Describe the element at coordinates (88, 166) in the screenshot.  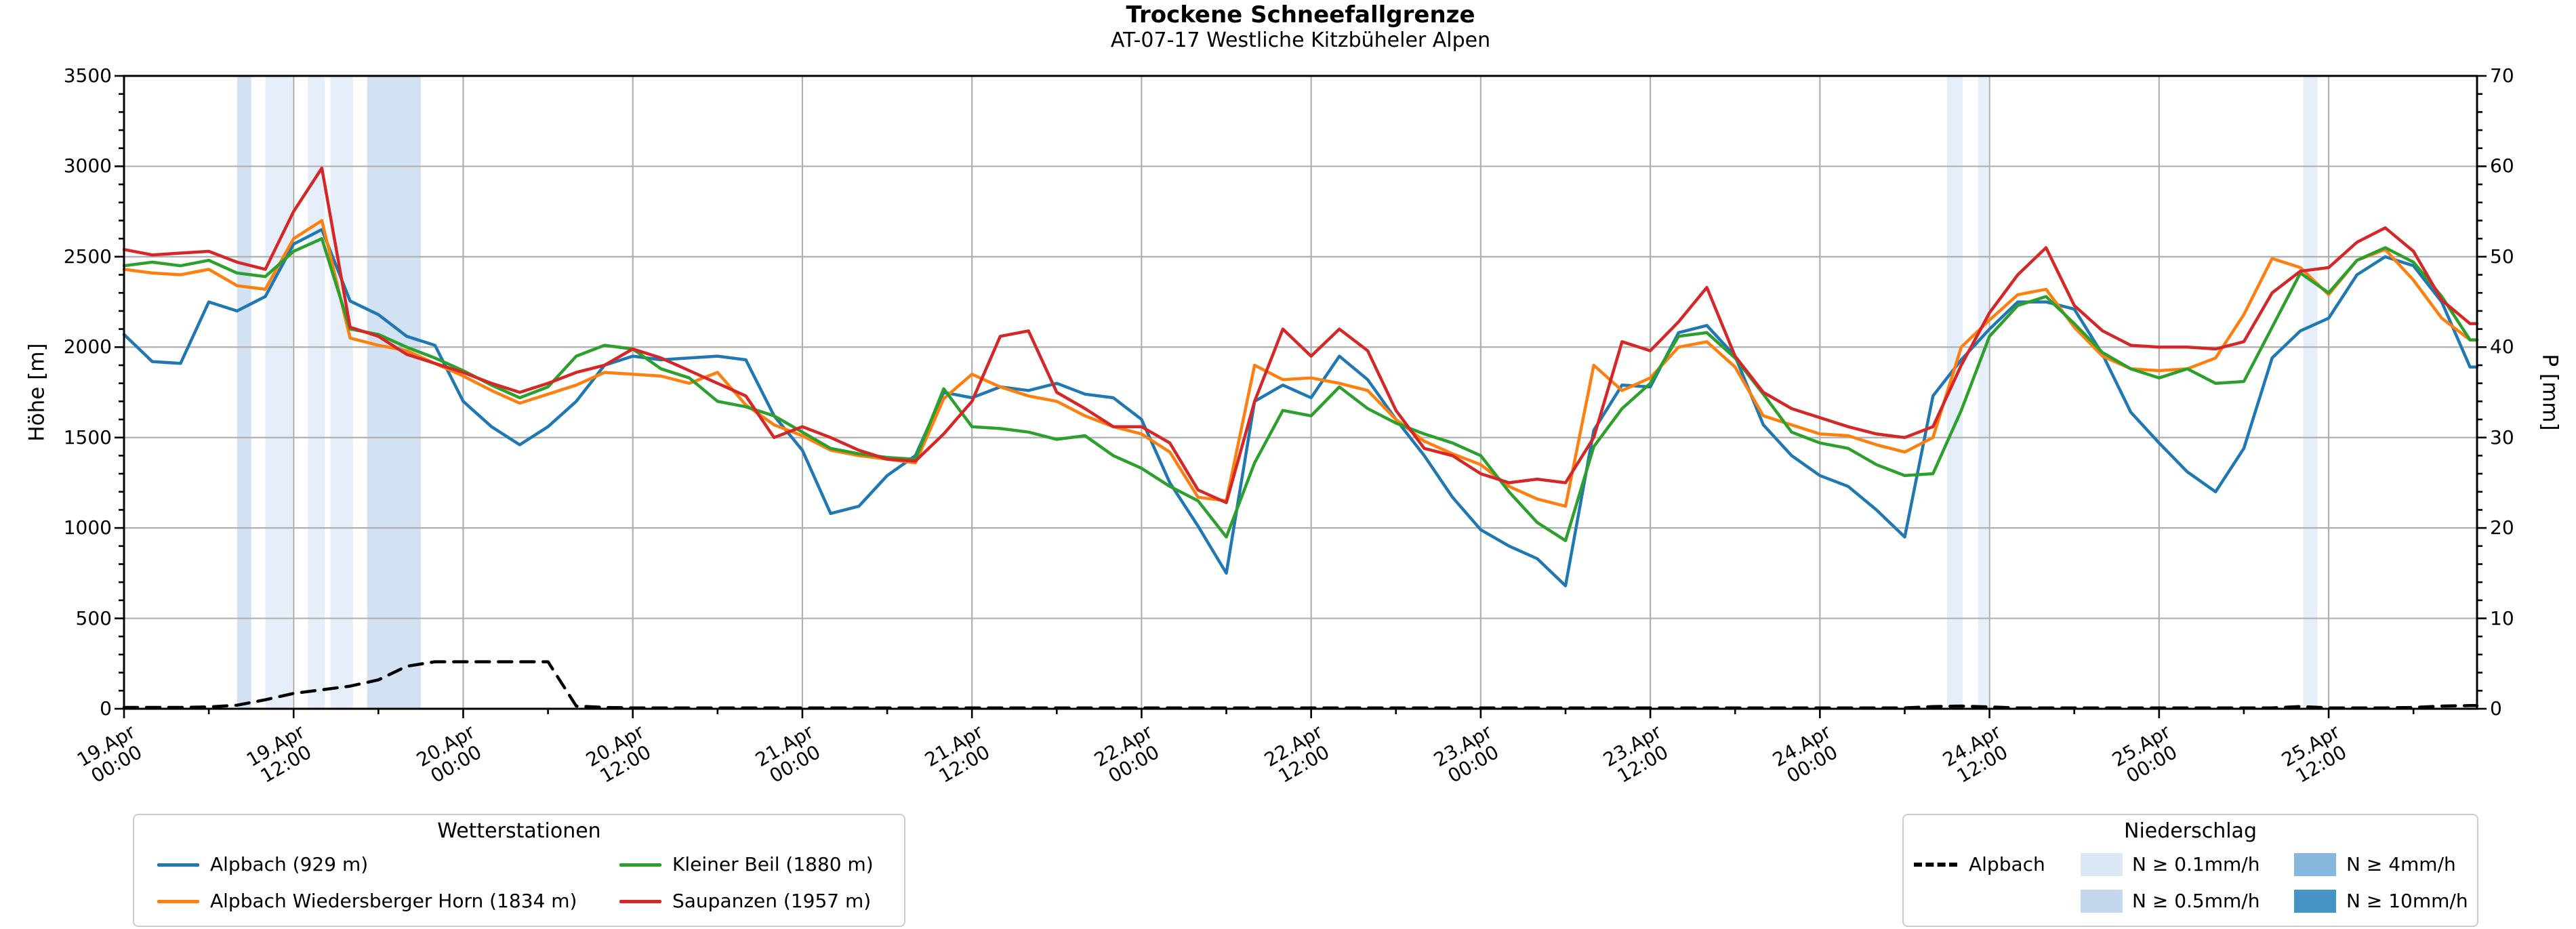
I see `y-tick-label-left: 3000` at that location.